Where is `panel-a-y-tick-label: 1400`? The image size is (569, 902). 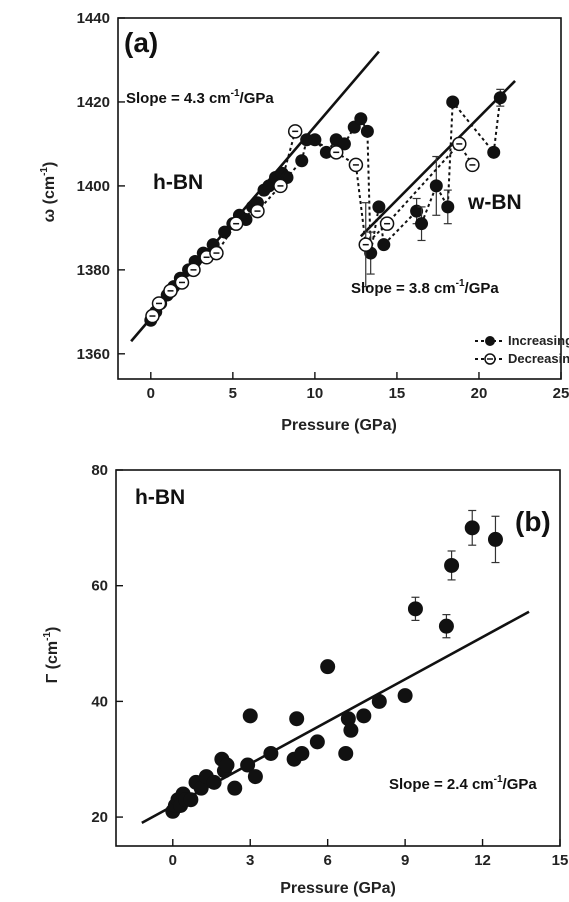 panel-a-y-tick-label: 1400 is located at coordinates (93, 186).